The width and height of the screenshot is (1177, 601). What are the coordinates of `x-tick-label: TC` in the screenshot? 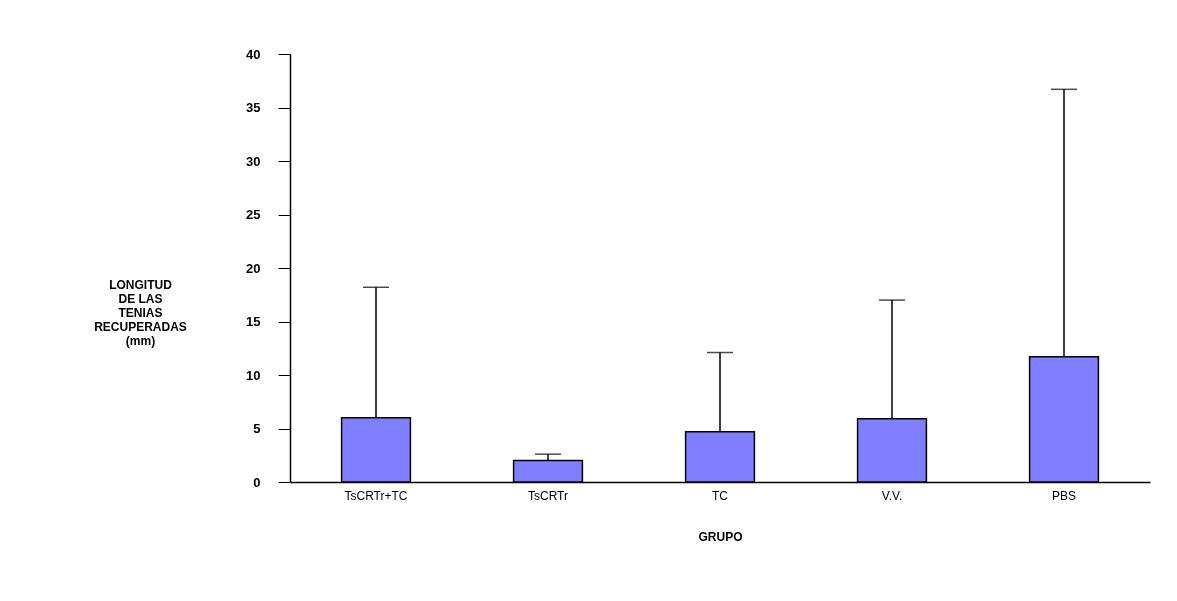 It's located at (720, 495).